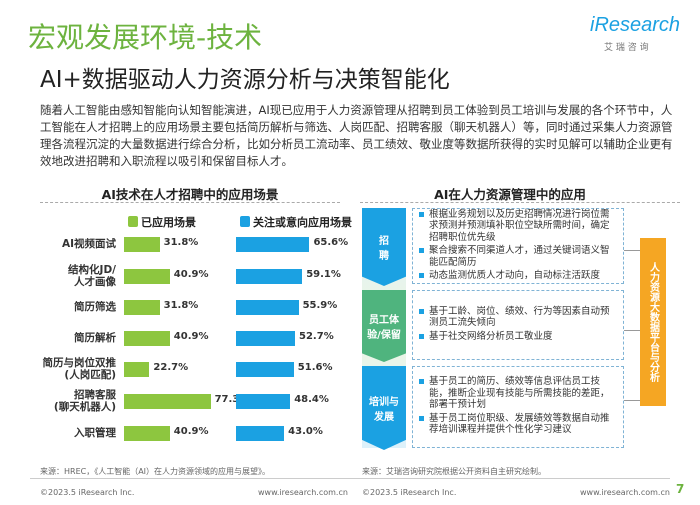 This screenshot has height=505, width=700. Describe the element at coordinates (384, 247) in the screenshot. I see `stage: 招 聘` at that location.